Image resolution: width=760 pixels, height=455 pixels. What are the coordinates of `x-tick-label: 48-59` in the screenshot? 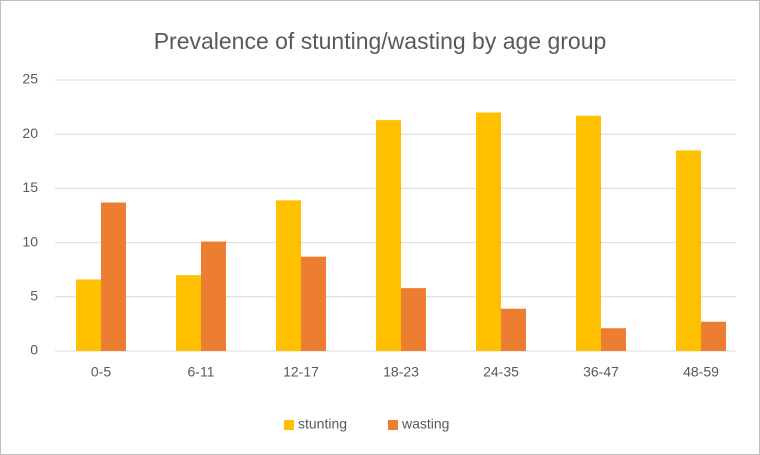 It's located at (701, 372).